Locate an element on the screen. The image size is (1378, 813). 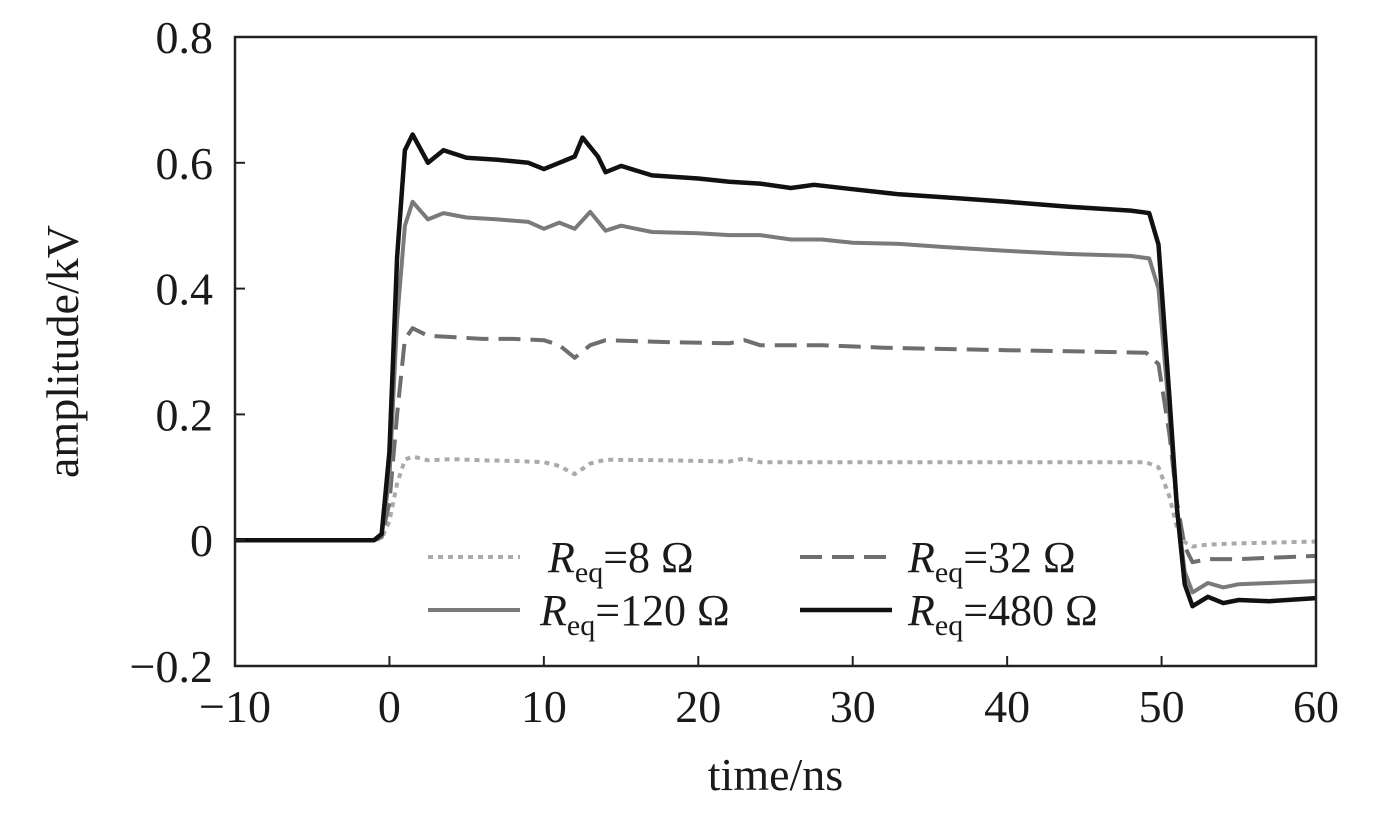
legend-label: Req=32 Ω is located at coordinates (991, 561).